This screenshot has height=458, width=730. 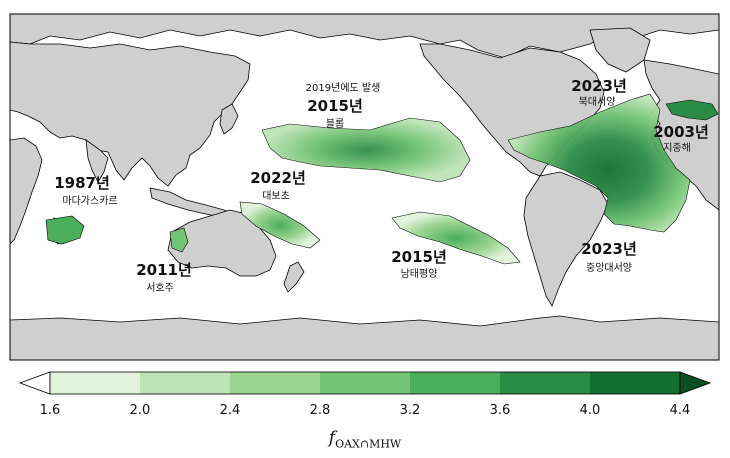 What do you see at coordinates (278, 178) in the screenshot?
I see `label-great-barrier-year: 2022년` at bounding box center [278, 178].